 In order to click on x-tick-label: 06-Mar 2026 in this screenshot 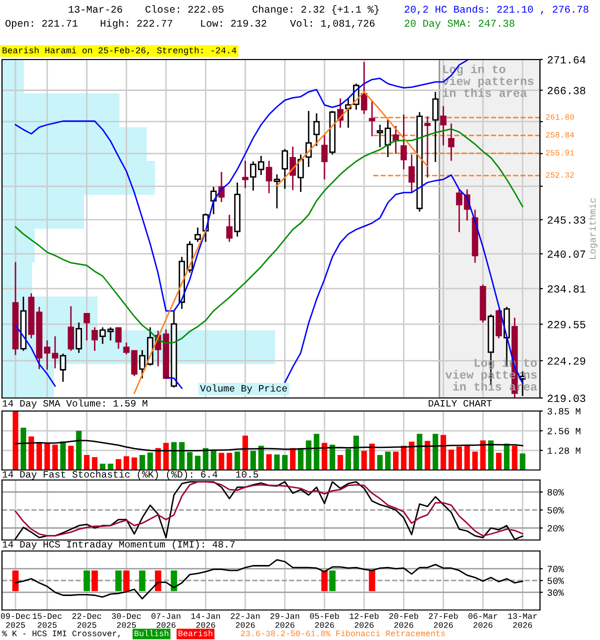, I will do `click(483, 620)`.